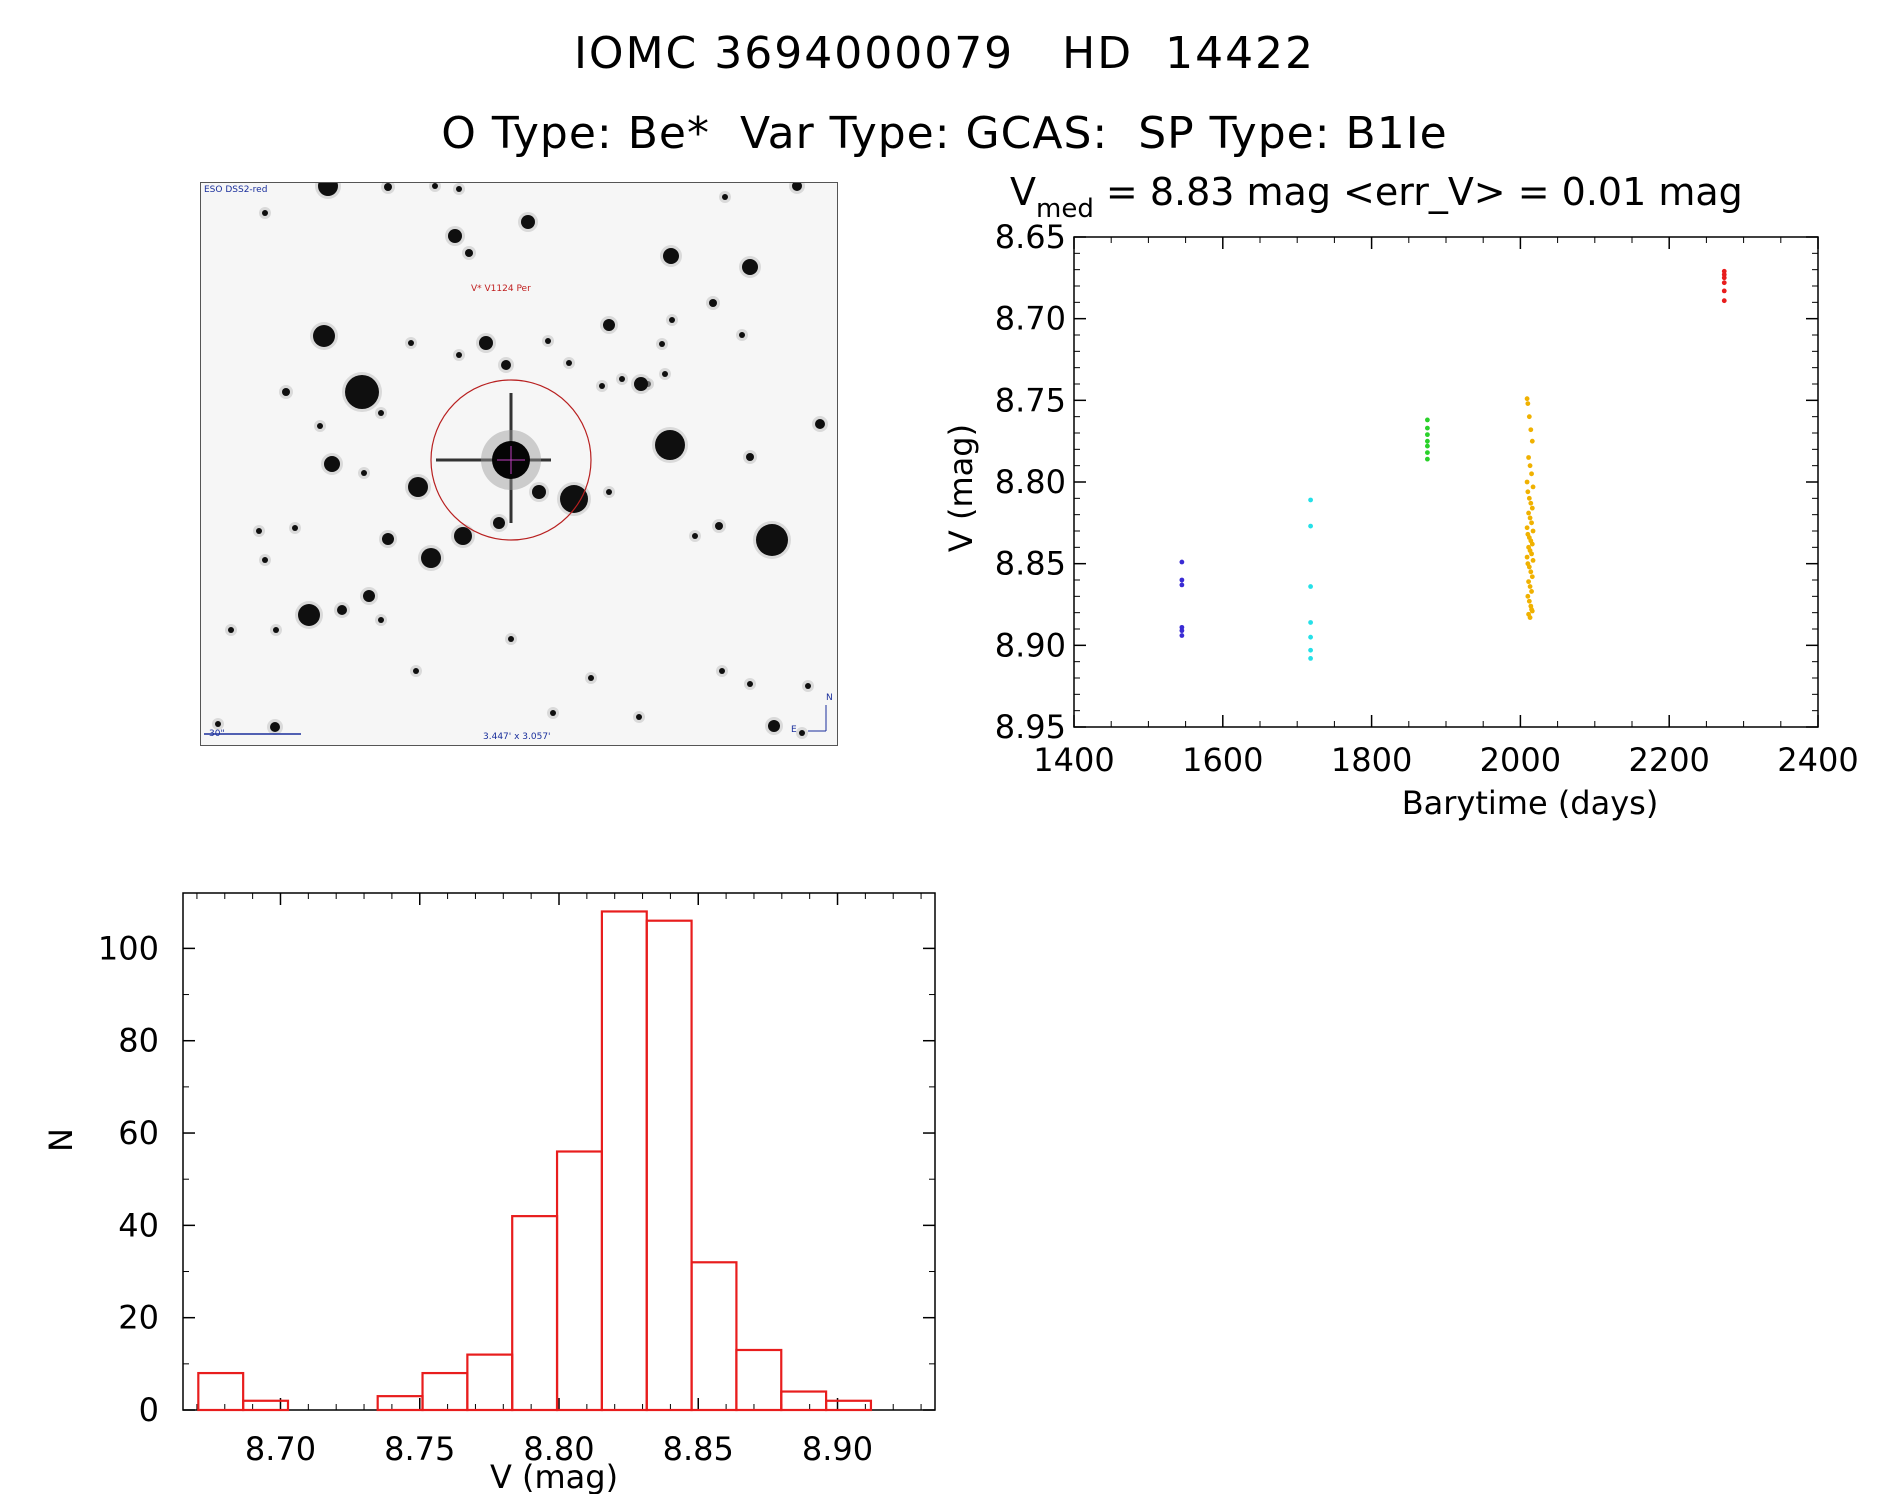 The image size is (1889, 1494). I want to click on y-tick-label: 40, so click(138, 1225).